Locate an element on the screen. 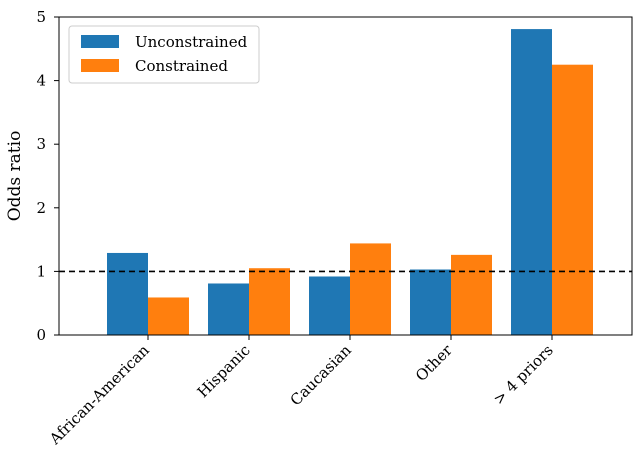 This screenshot has height=464, width=634. y-axis-ticks: 0 1 2 3 4 5 is located at coordinates (47, 176).